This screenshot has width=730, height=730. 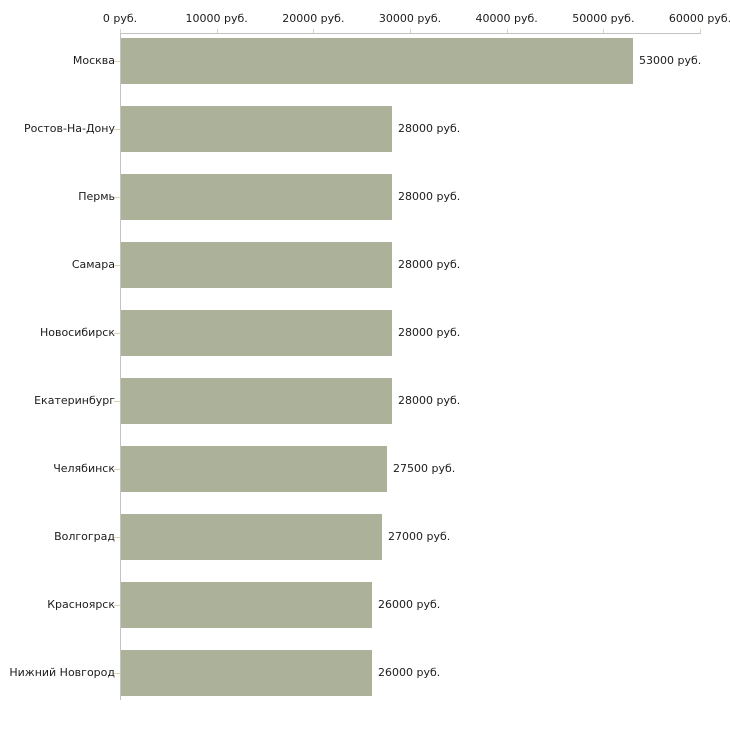 I want to click on category-label: Ростов-На-Дону, so click(x=69, y=128).